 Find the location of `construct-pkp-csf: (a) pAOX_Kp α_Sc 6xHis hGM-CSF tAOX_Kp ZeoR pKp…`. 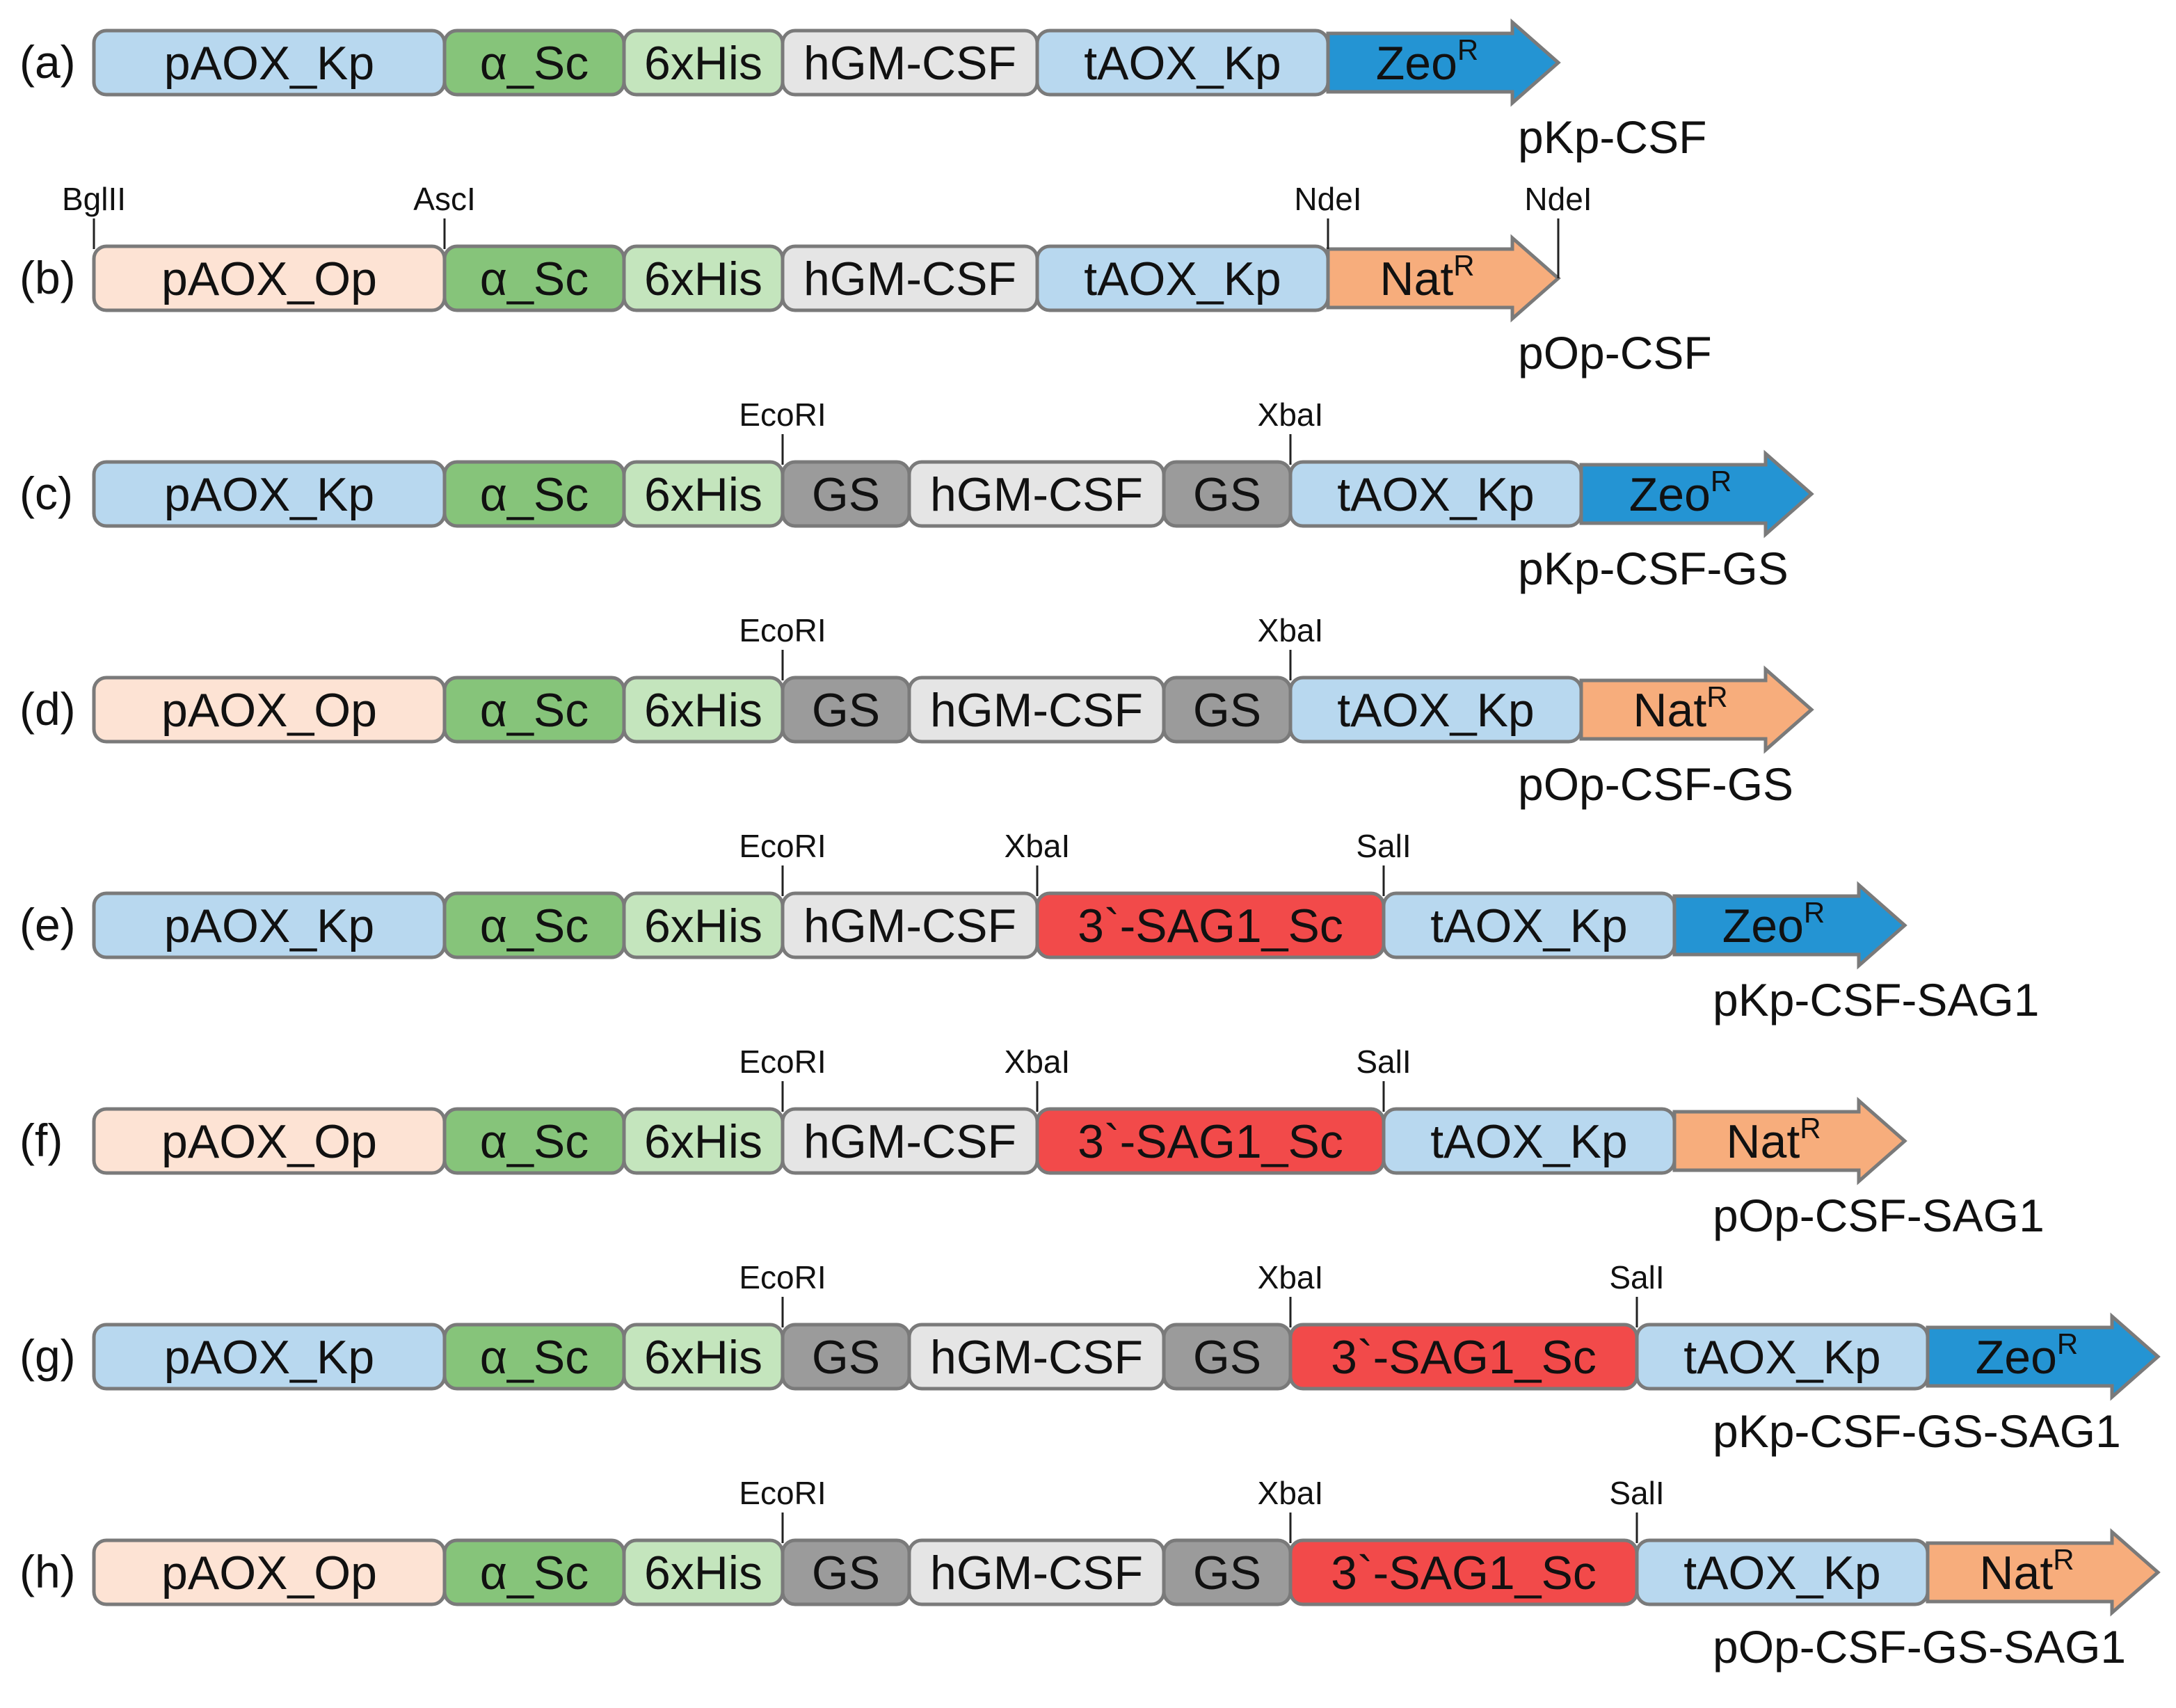

construct-pkp-csf: (a) pAOX_Kp α_Sc 6xHis hGM-CSF tAOX_Kp ZeoR pKp… is located at coordinates (862, 91).